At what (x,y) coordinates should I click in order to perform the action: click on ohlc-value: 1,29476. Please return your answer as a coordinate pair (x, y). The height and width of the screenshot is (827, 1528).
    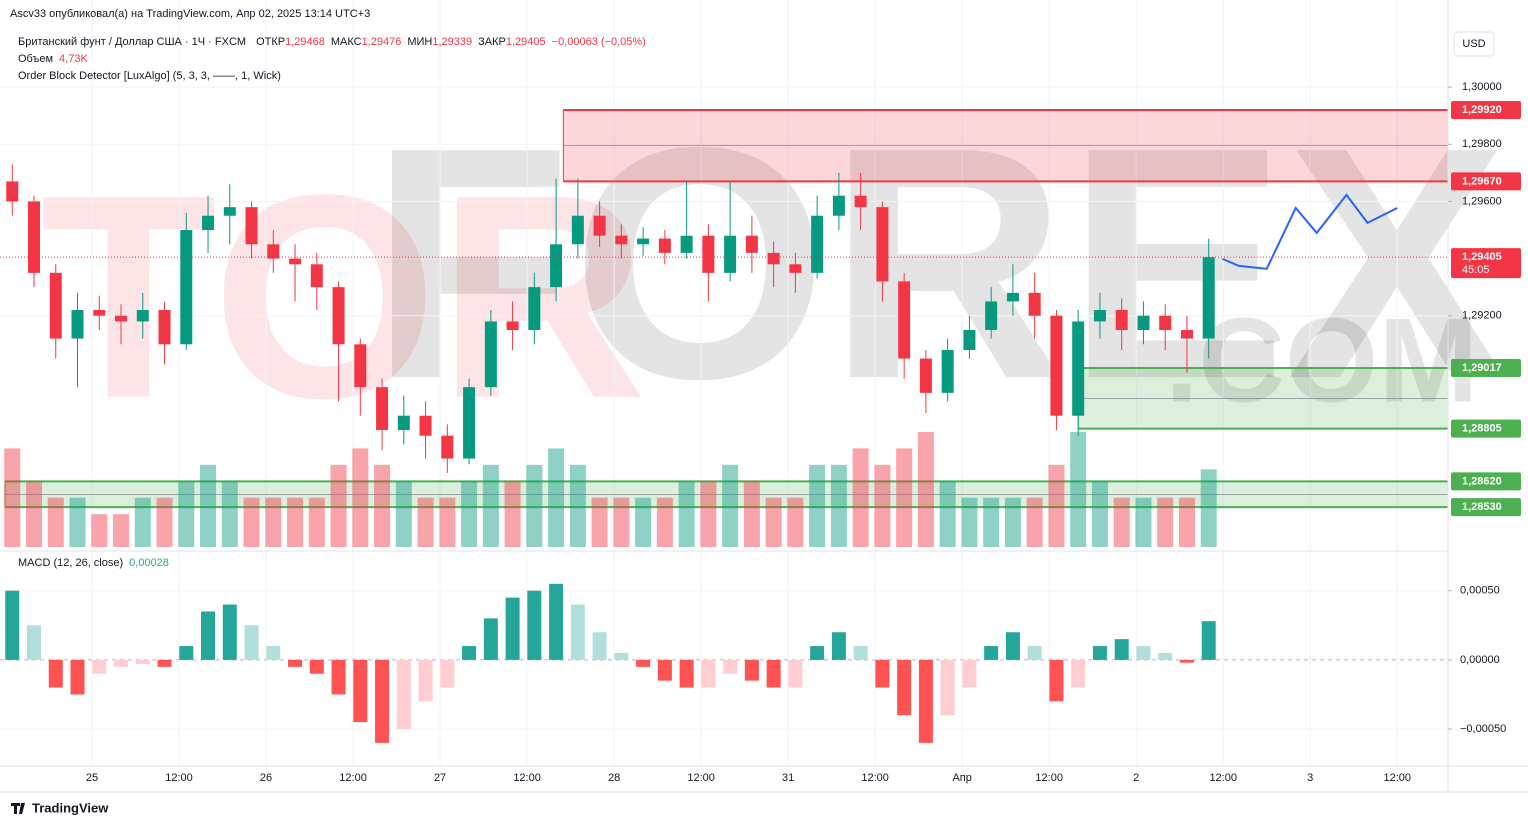
    Looking at the image, I should click on (382, 42).